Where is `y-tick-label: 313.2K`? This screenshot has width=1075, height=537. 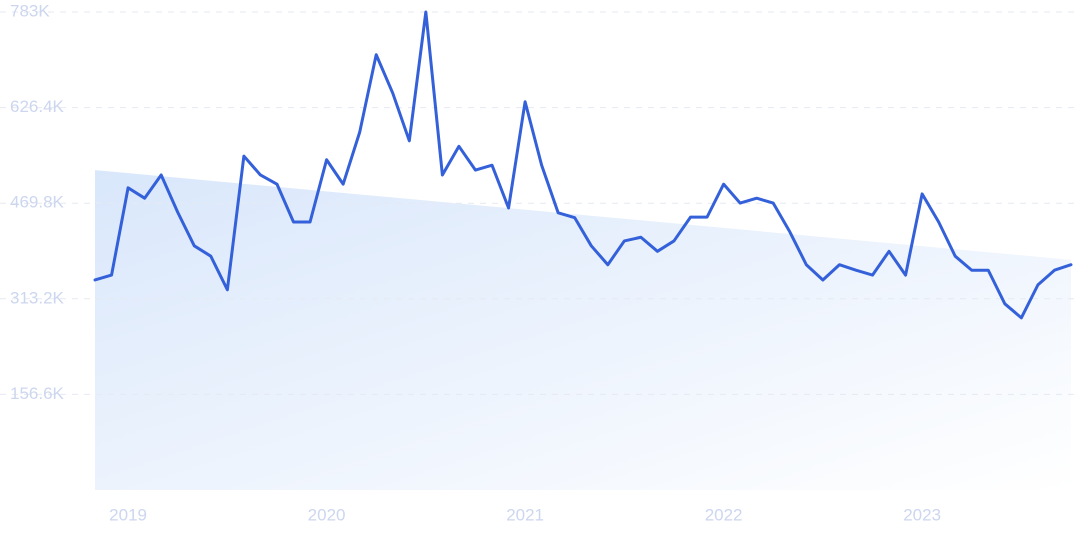
y-tick-label: 313.2K is located at coordinates (37, 297).